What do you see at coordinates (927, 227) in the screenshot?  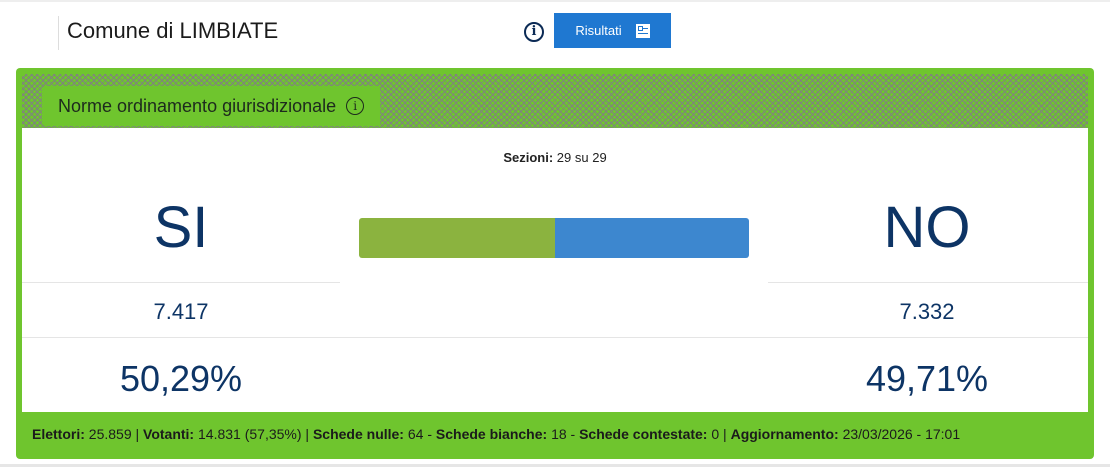 I see `no-label: NO` at bounding box center [927, 227].